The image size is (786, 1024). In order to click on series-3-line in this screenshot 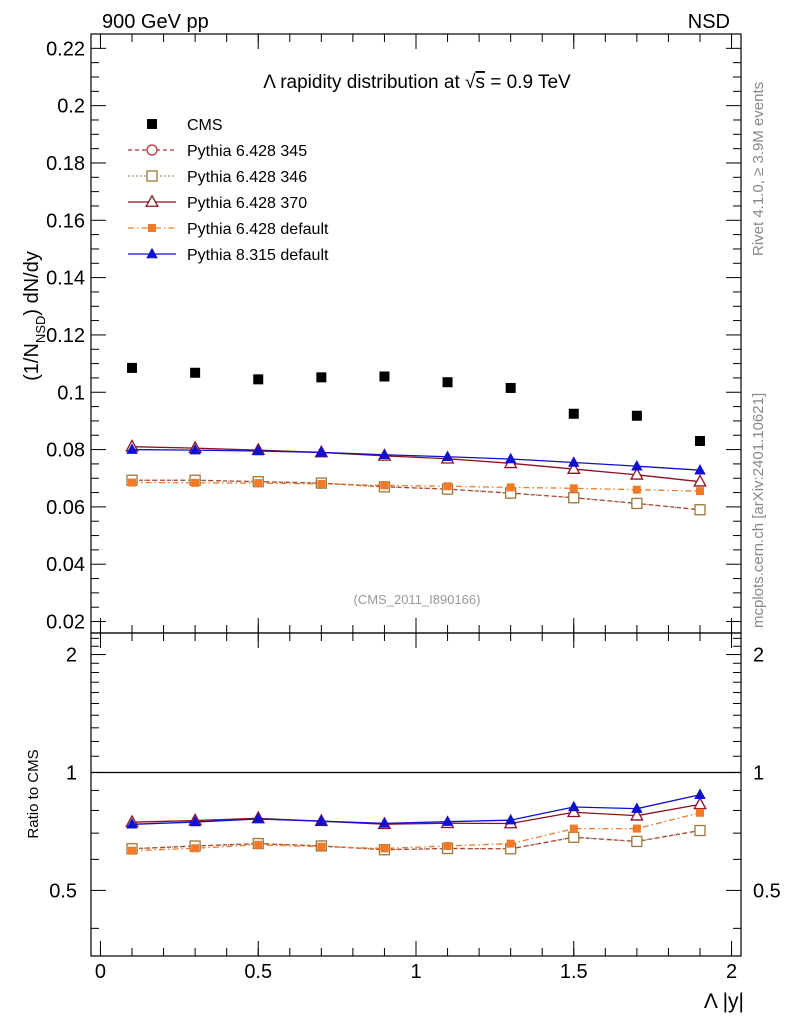, I will do `click(416, 464)`.